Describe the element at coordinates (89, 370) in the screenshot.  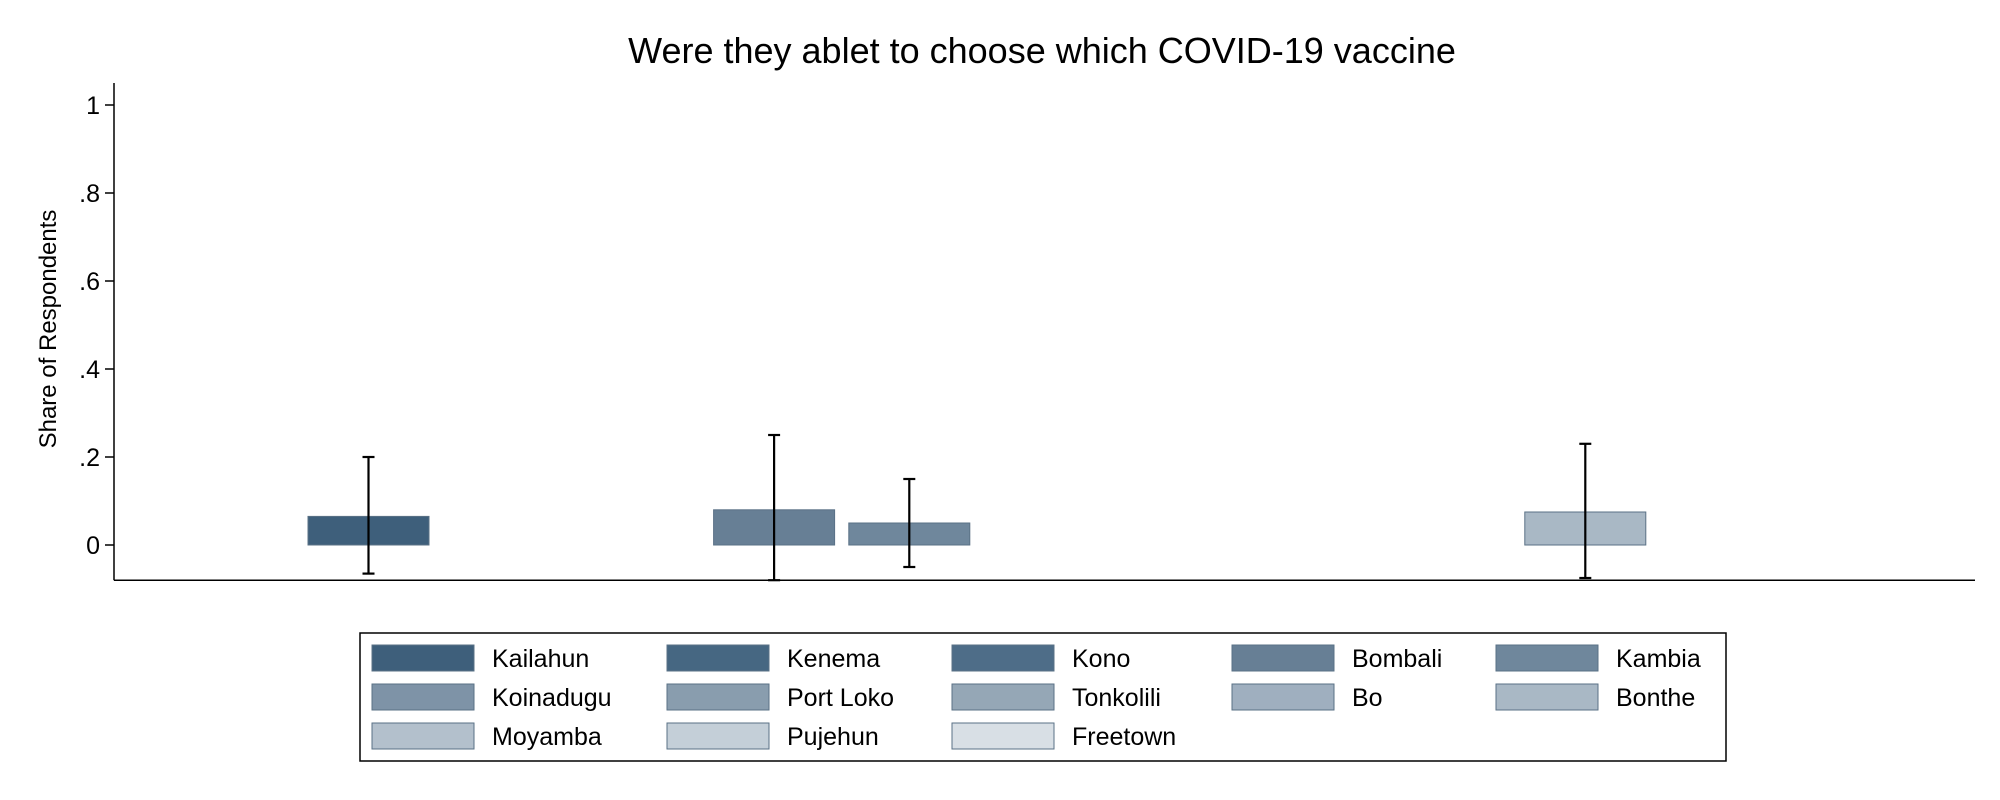
I see `y-tick-label: .4` at that location.